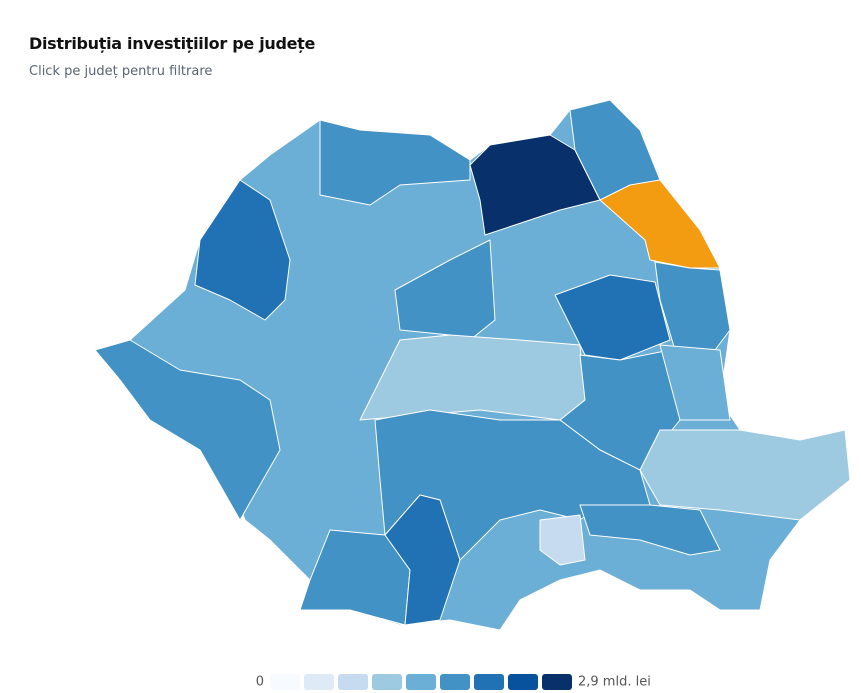  What do you see at coordinates (172, 43) in the screenshot?
I see `title: Distribuția investițiilor pe județe` at bounding box center [172, 43].